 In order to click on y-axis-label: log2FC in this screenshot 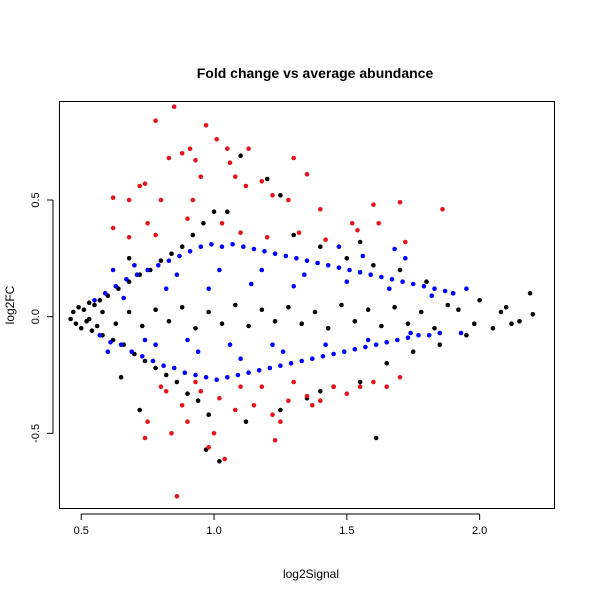, I will do `click(10, 304)`.